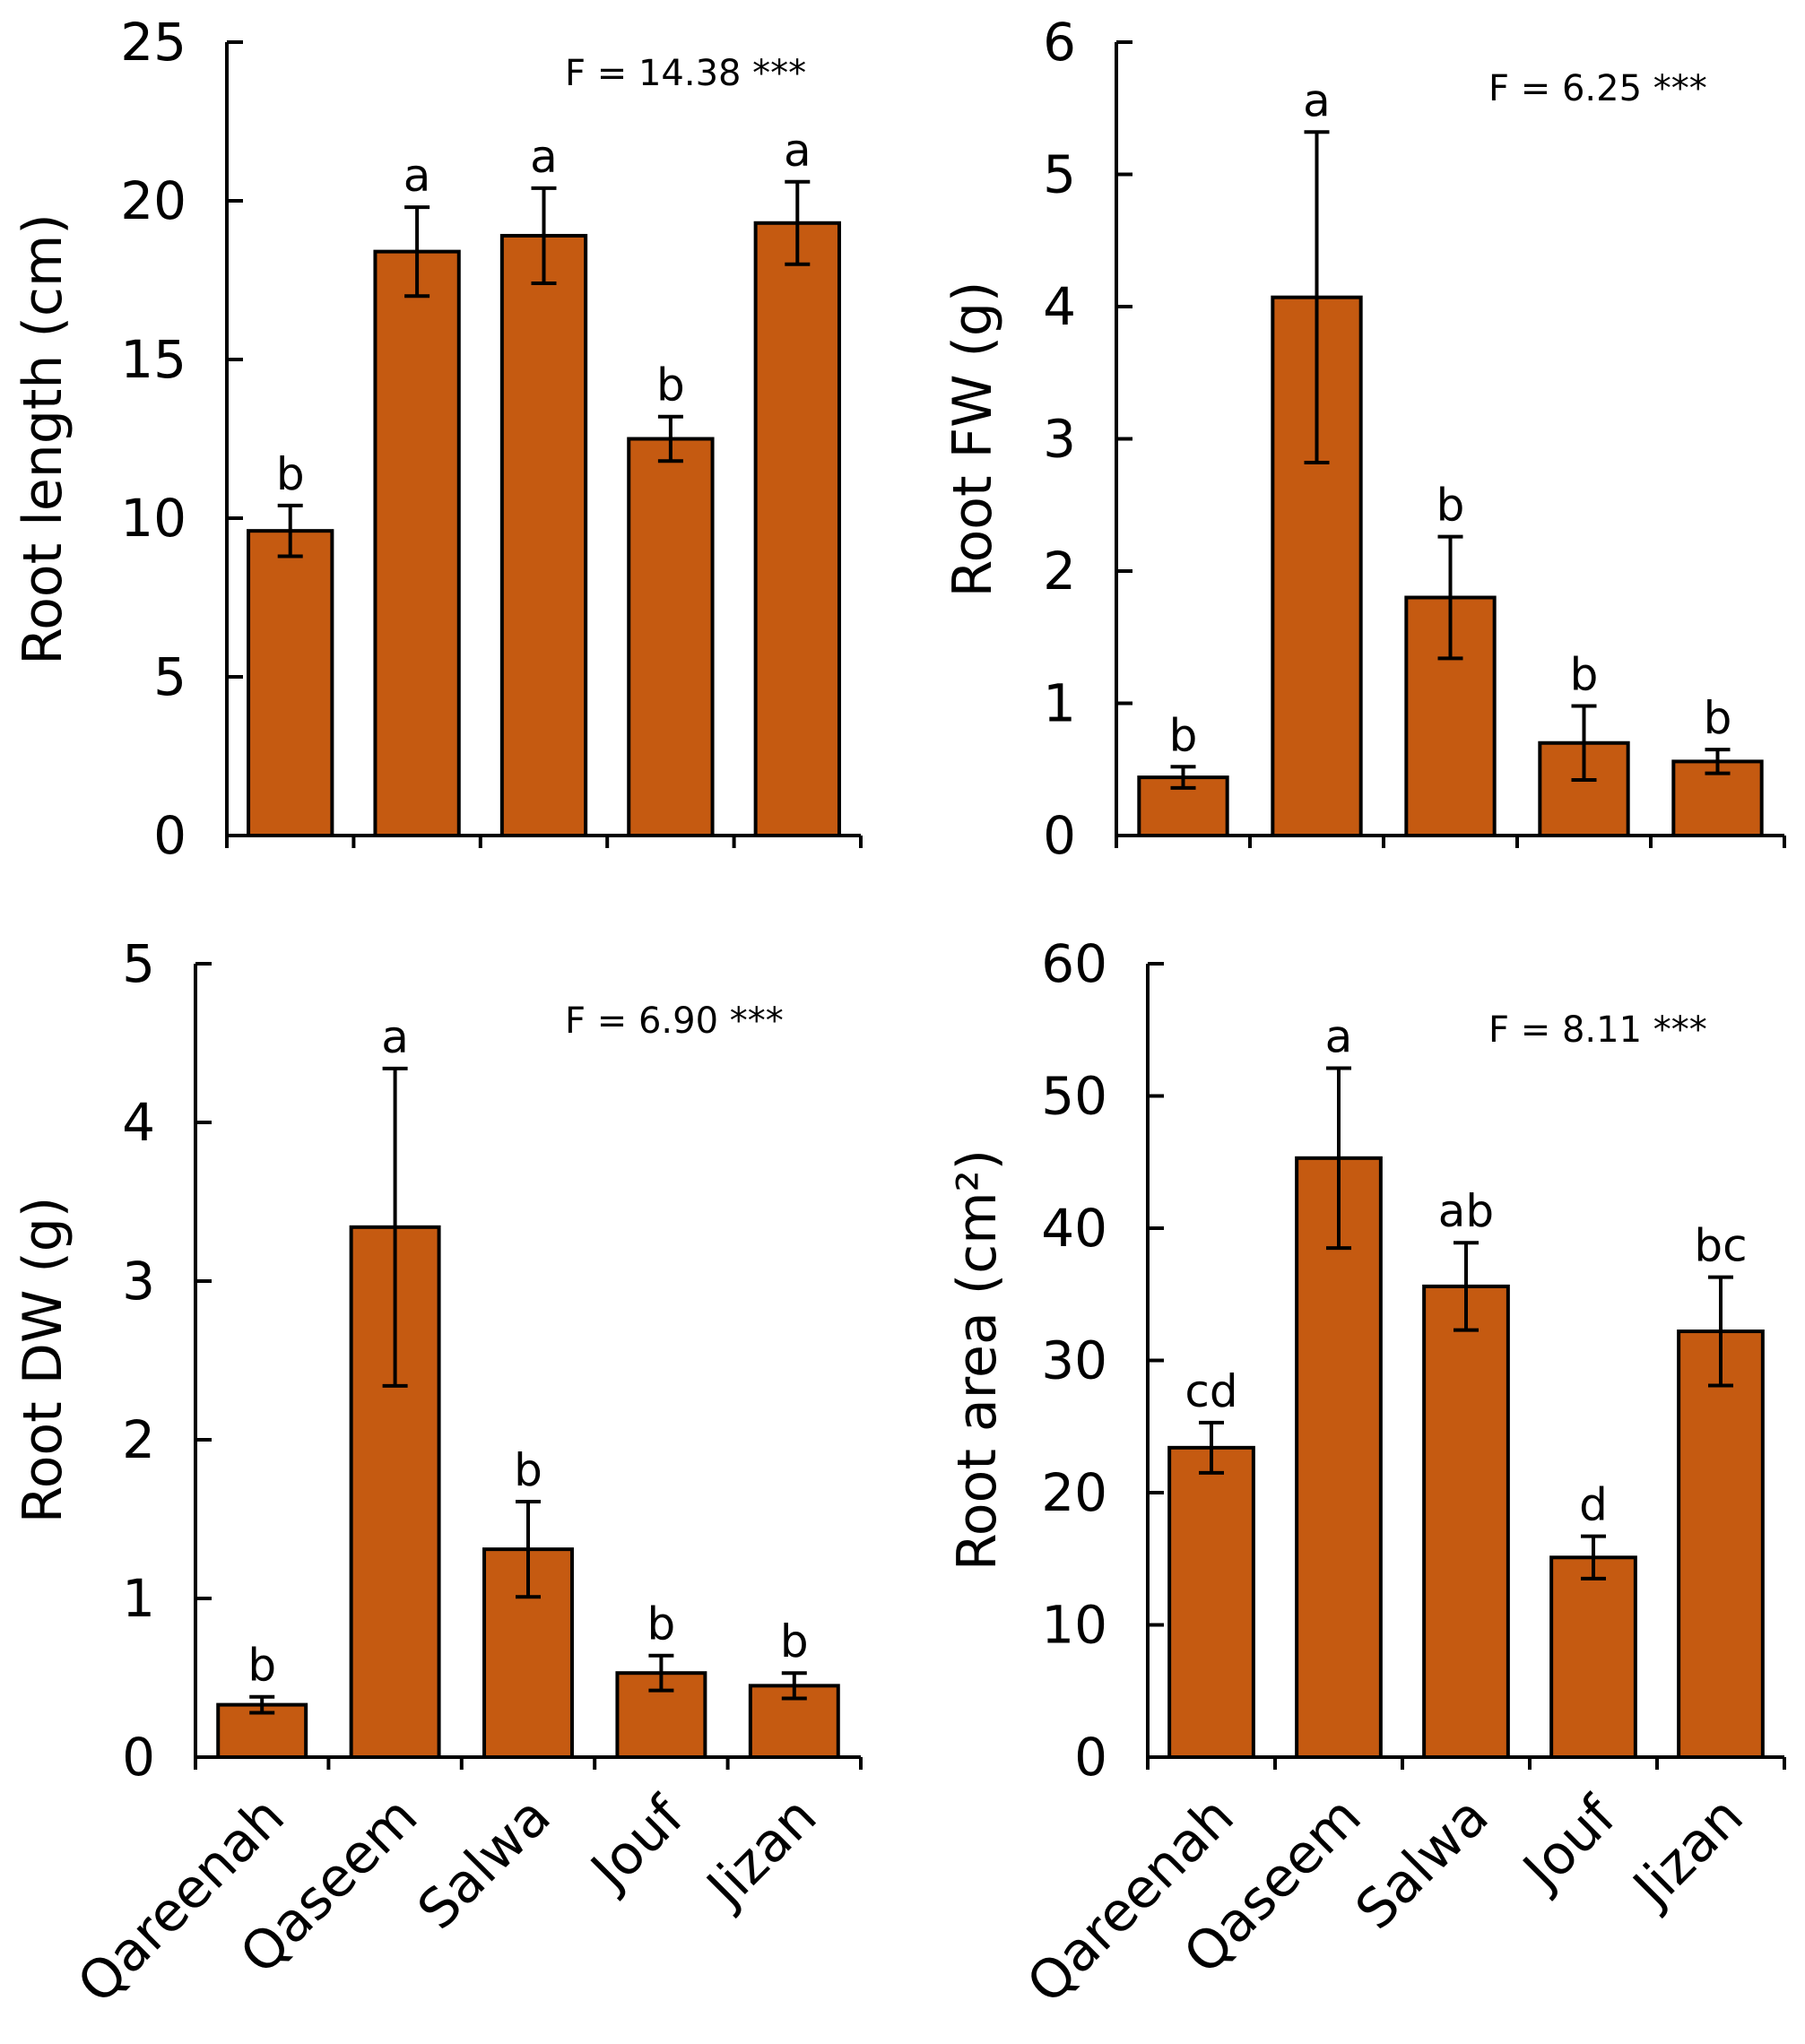  I want to click on significance-letter: d, so click(1594, 1505).